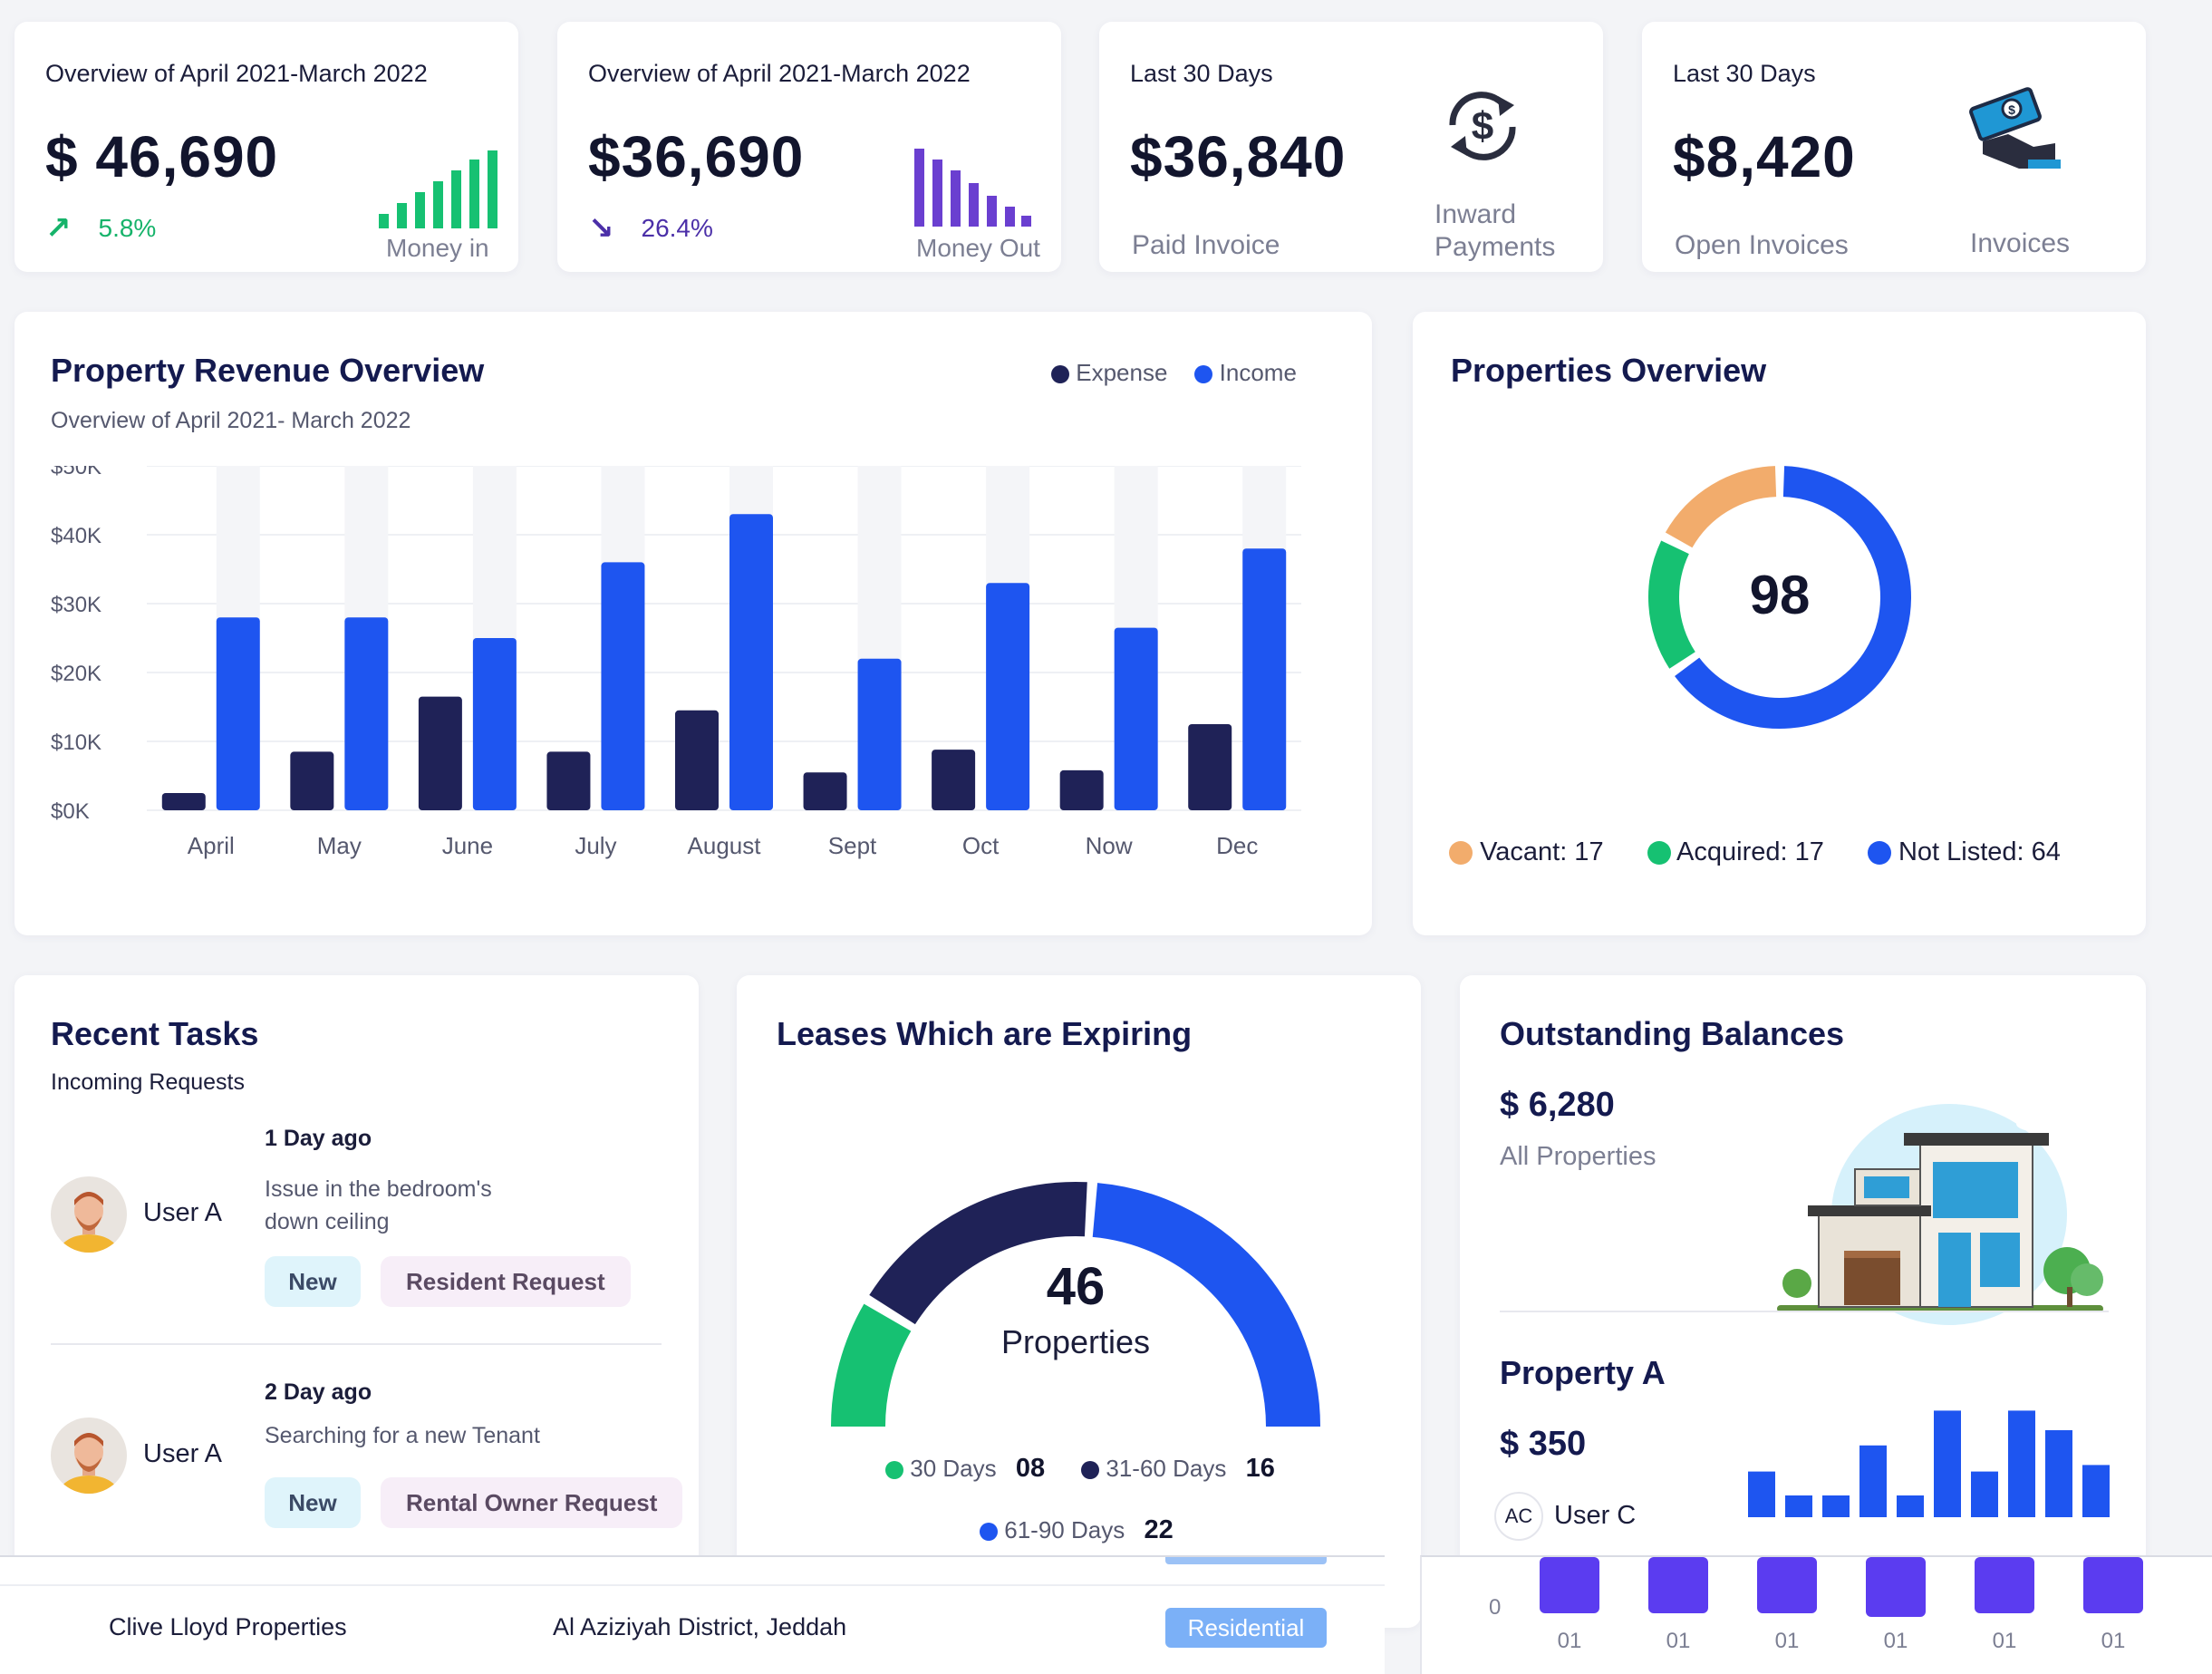  Describe the element at coordinates (1721, 507) in the screenshot. I see `vacant-segment` at that location.